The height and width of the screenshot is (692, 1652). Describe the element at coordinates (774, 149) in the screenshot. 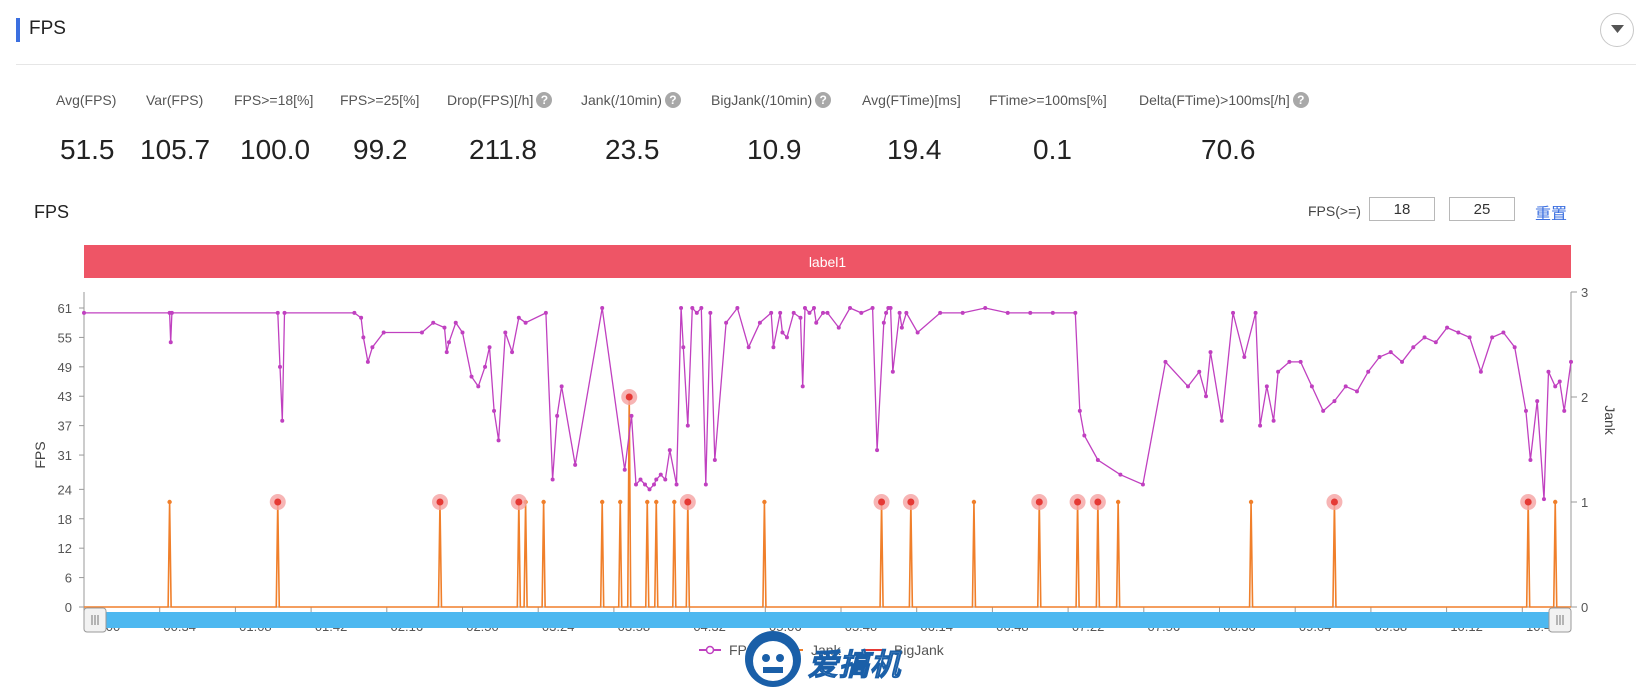

I see `metric-value: 10.9` at that location.